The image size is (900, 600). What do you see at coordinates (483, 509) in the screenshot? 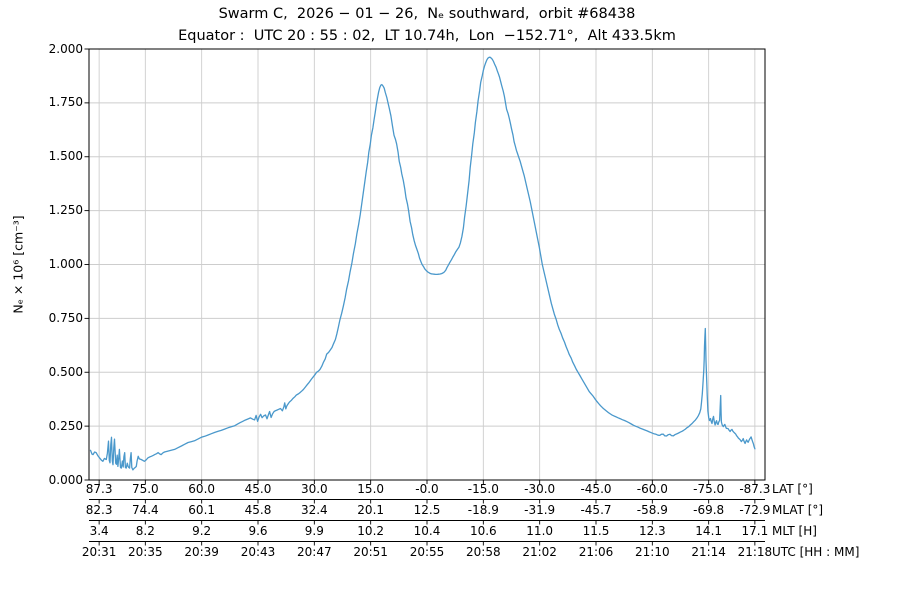
I see `x-tick-label: -18.9` at bounding box center [483, 509].